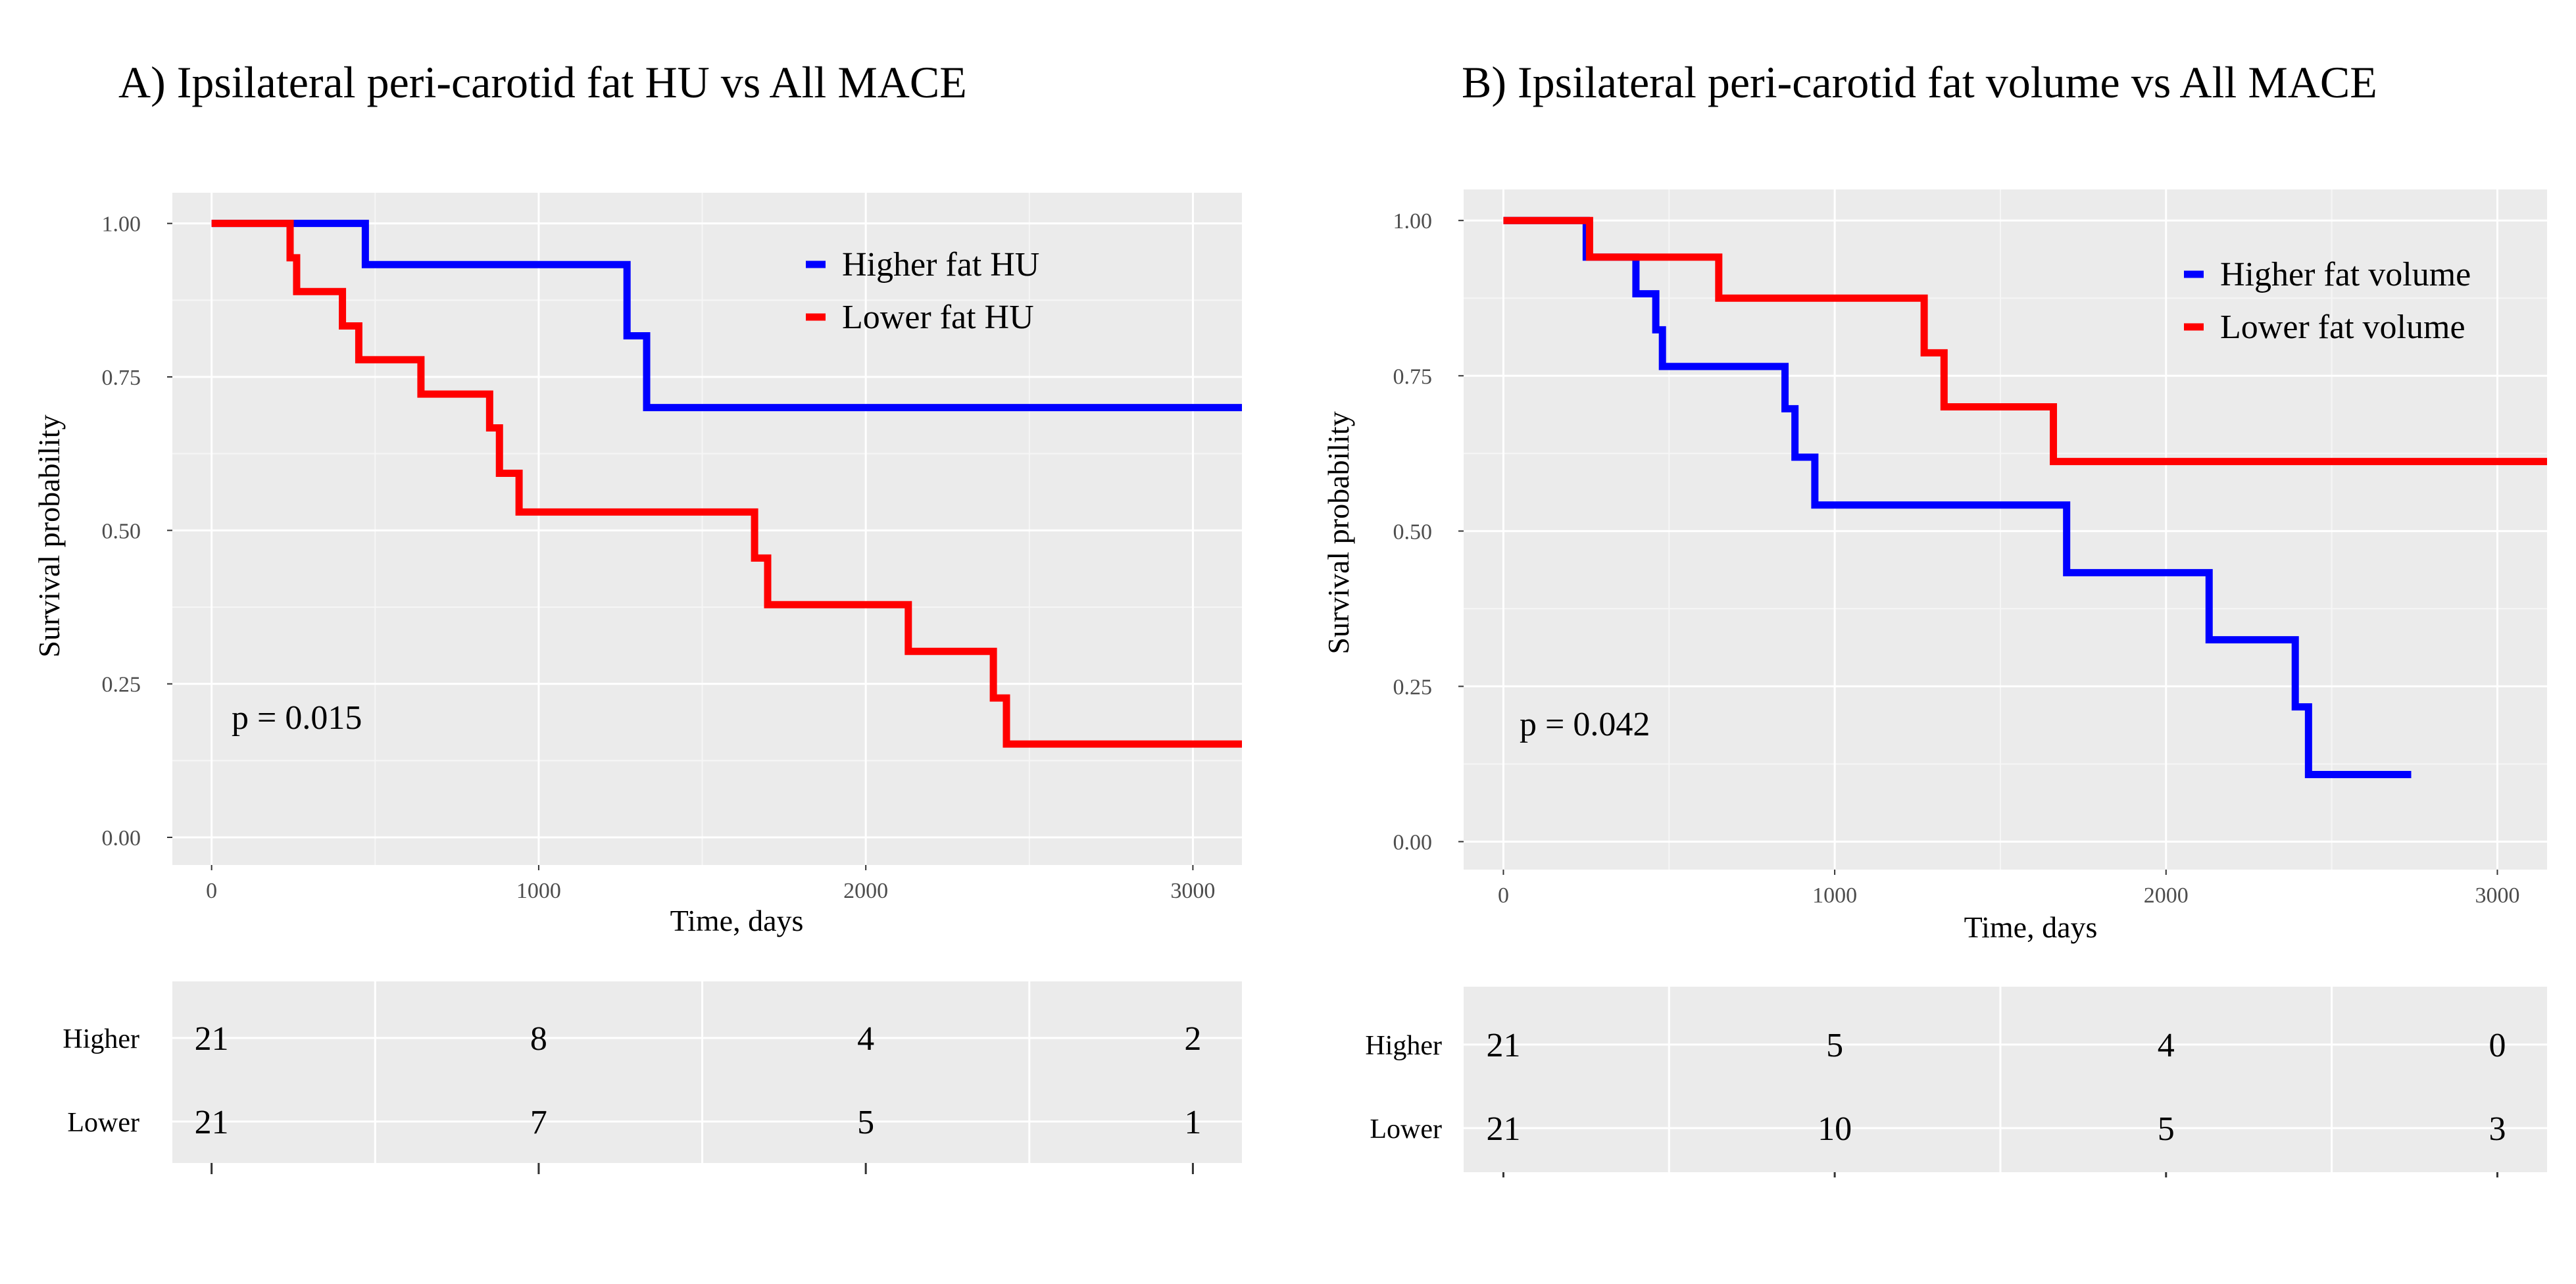  I want to click on panel-a-y-axis-label: Survival probability, so click(49, 535).